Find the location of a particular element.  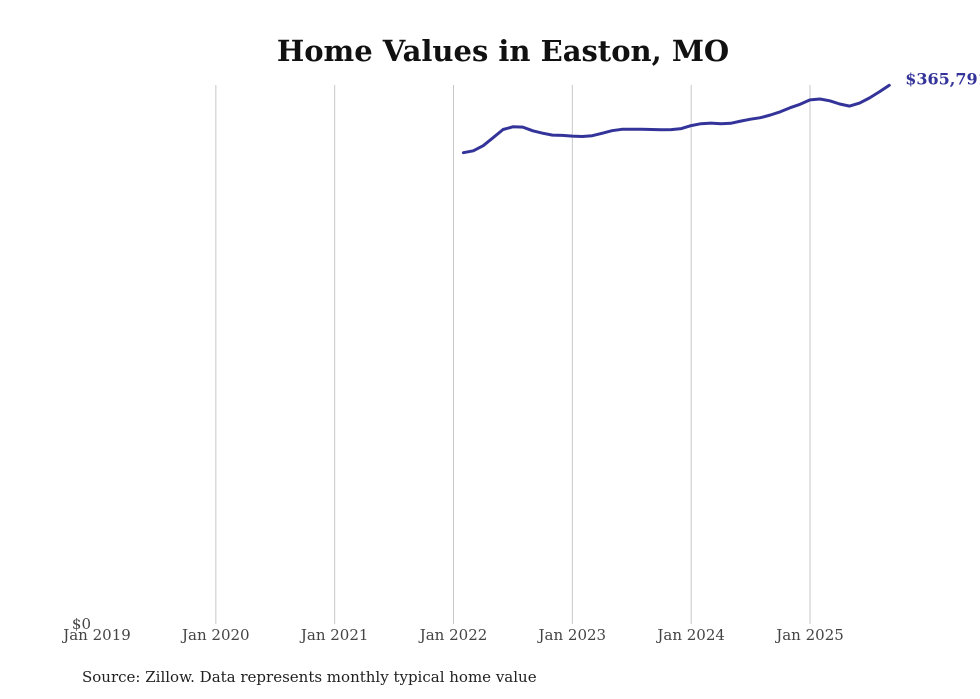

x-tick-label: Jan 2025 is located at coordinates (809, 635).